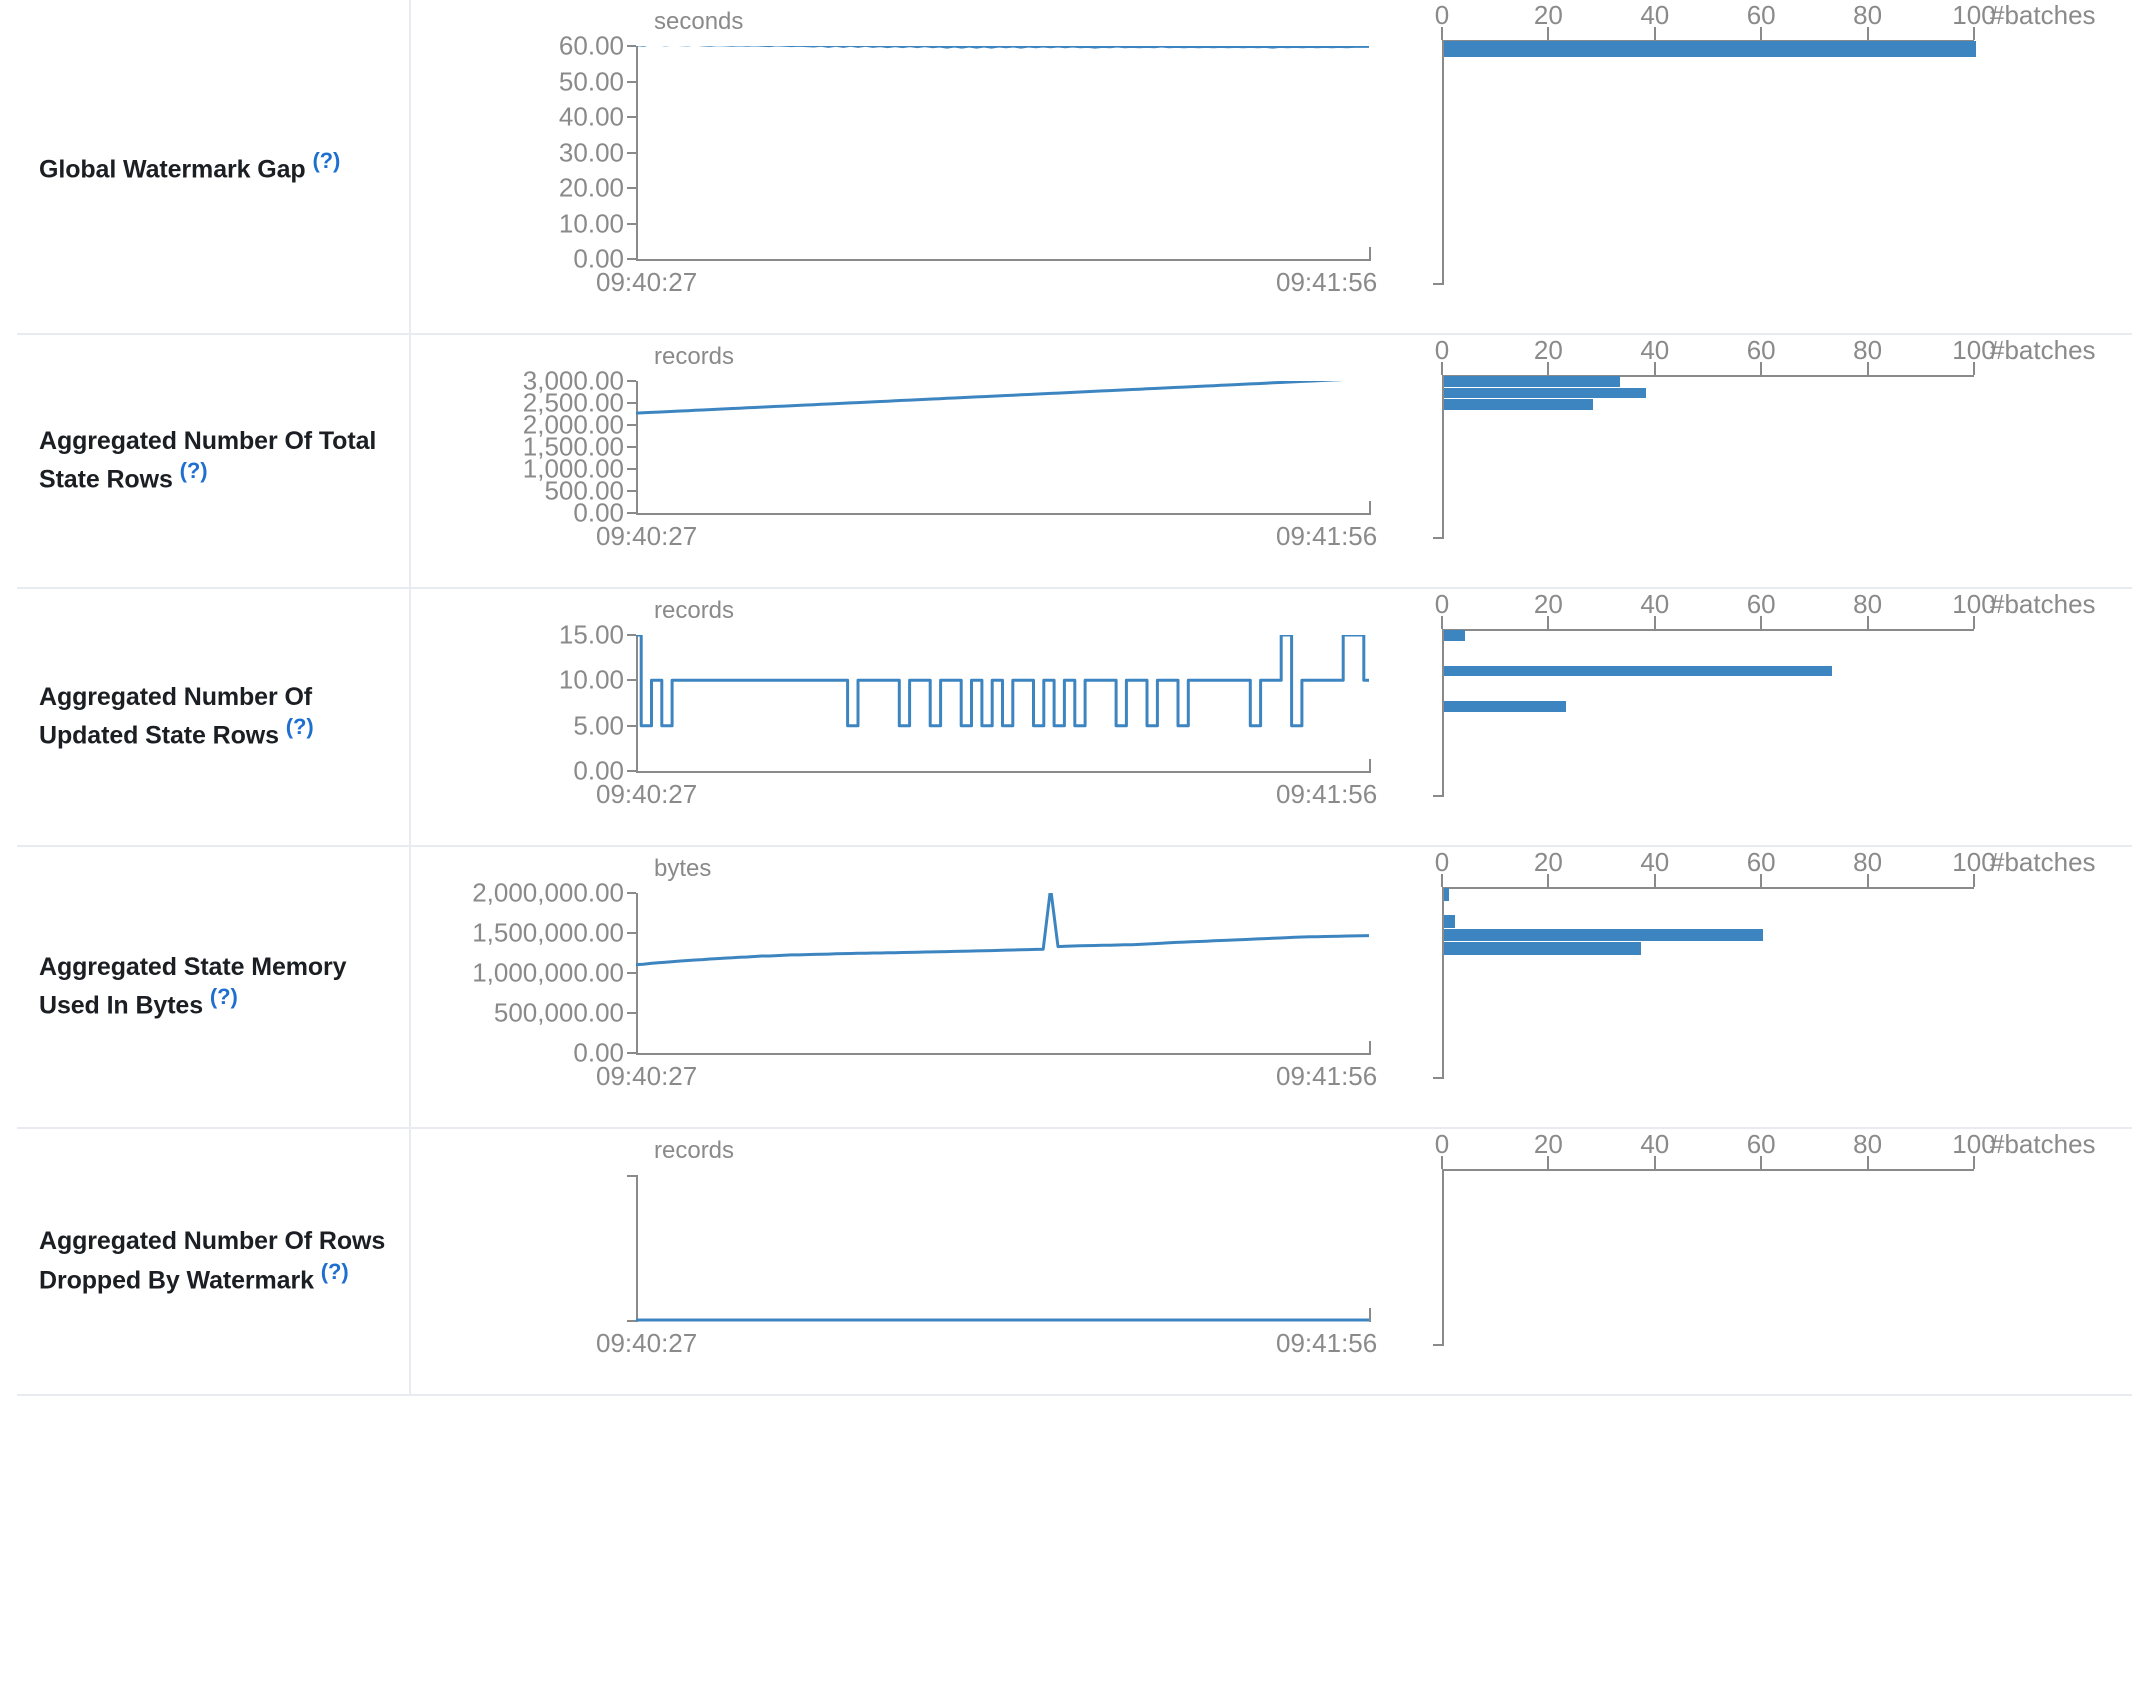 The height and width of the screenshot is (1686, 2132). Describe the element at coordinates (591, 634) in the screenshot. I see `y-tick-label: 15.00` at that location.